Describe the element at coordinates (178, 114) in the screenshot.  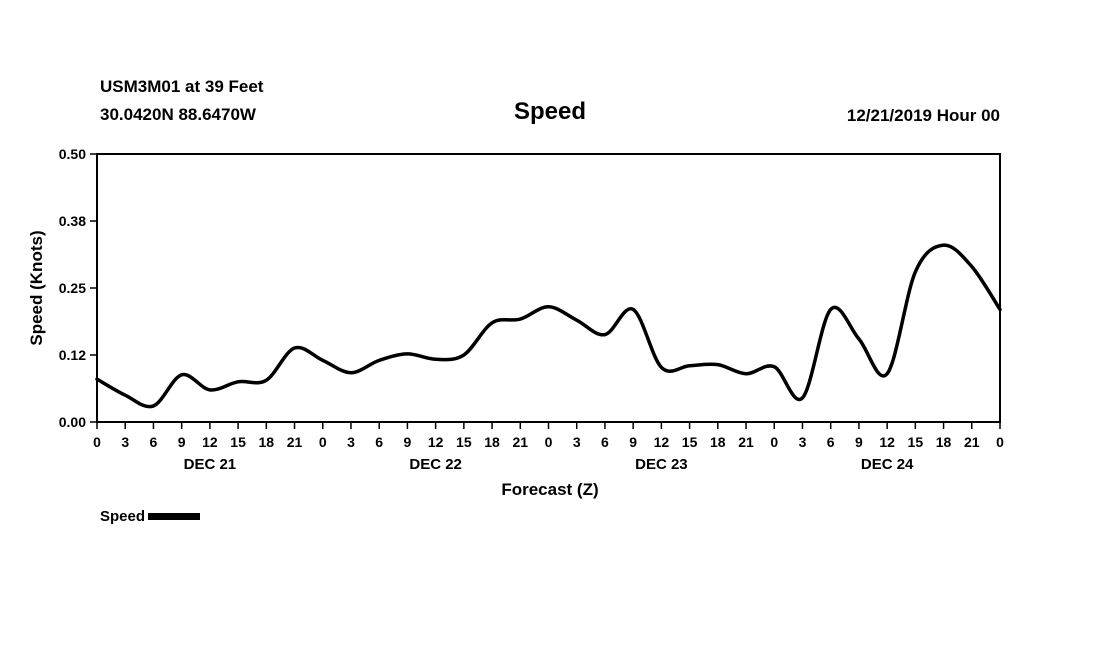
I see `station-coordinates: 30.0420N 88.6470W` at that location.